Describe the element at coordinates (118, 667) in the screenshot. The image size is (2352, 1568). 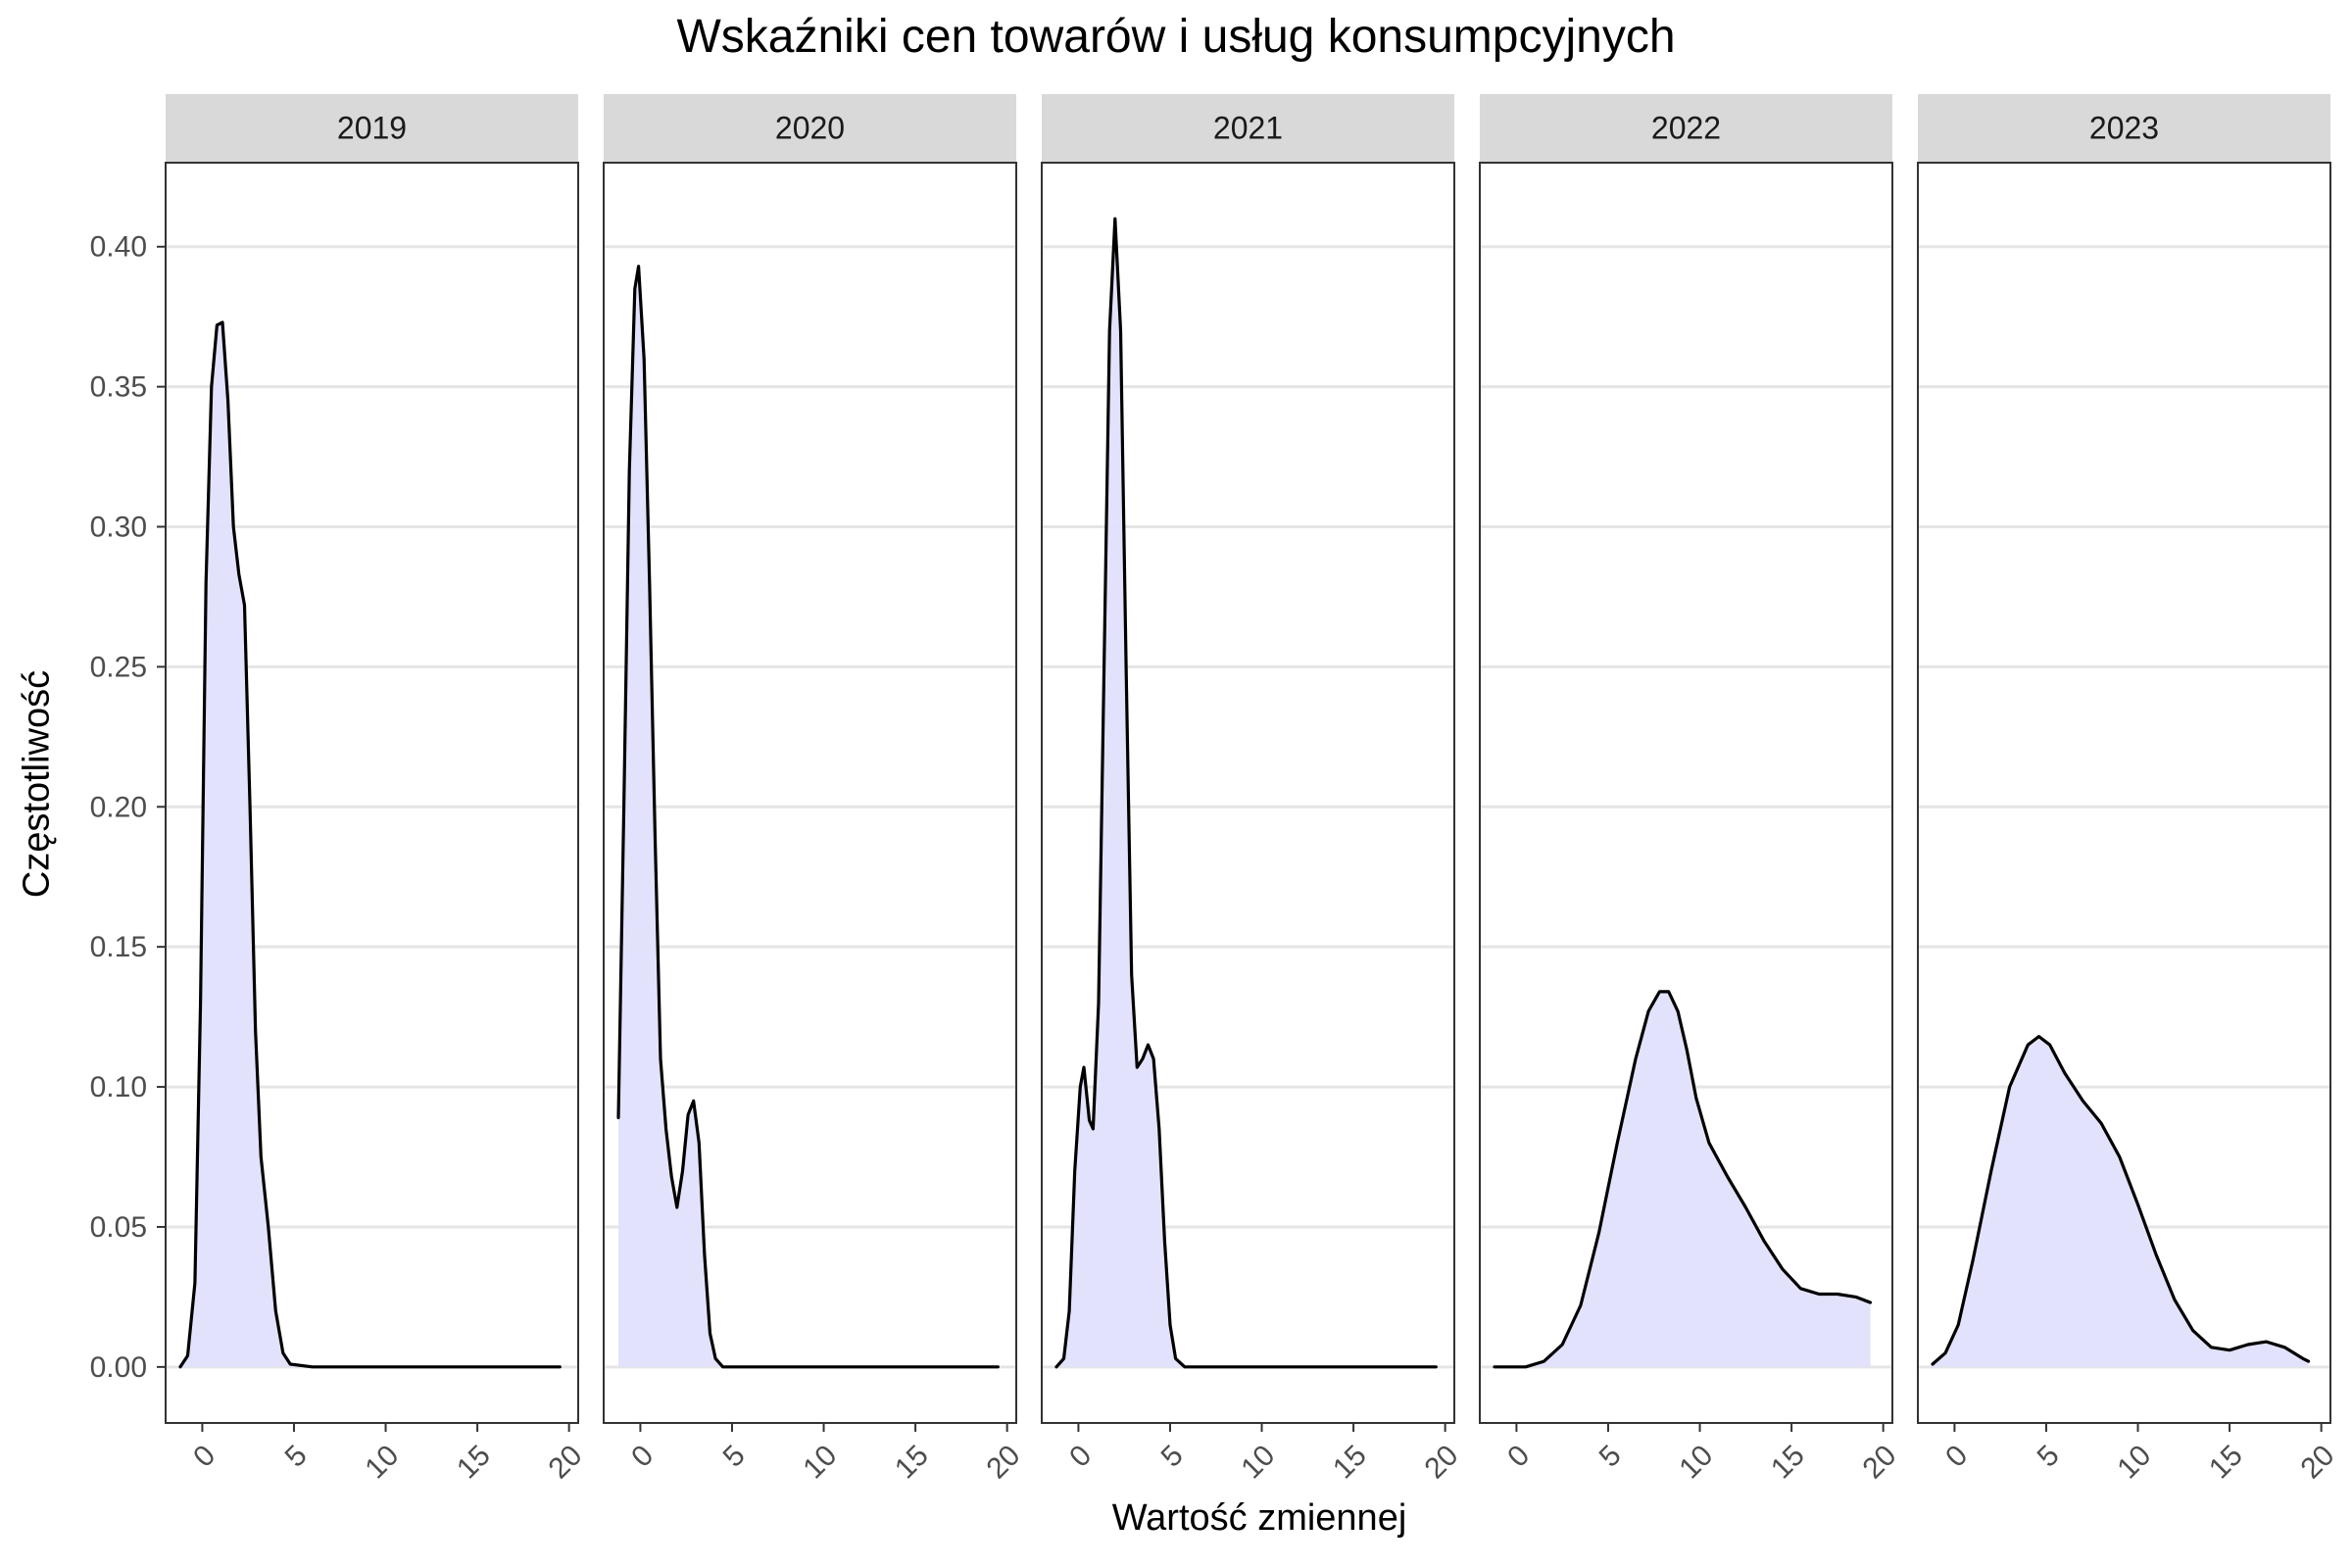
I see `y-tick-label: 0.25` at that location.